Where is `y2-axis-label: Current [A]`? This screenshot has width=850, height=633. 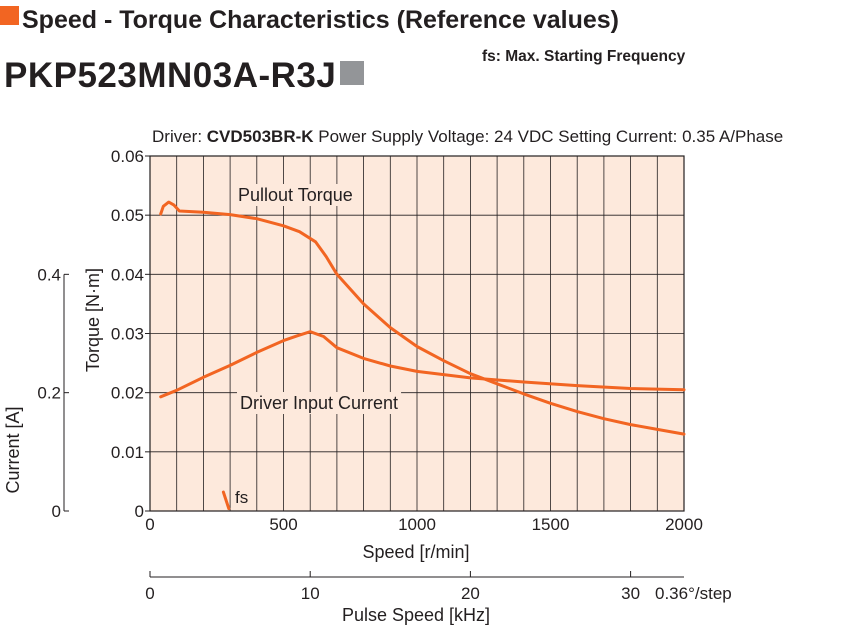 y2-axis-label: Current [A] is located at coordinates (13, 449).